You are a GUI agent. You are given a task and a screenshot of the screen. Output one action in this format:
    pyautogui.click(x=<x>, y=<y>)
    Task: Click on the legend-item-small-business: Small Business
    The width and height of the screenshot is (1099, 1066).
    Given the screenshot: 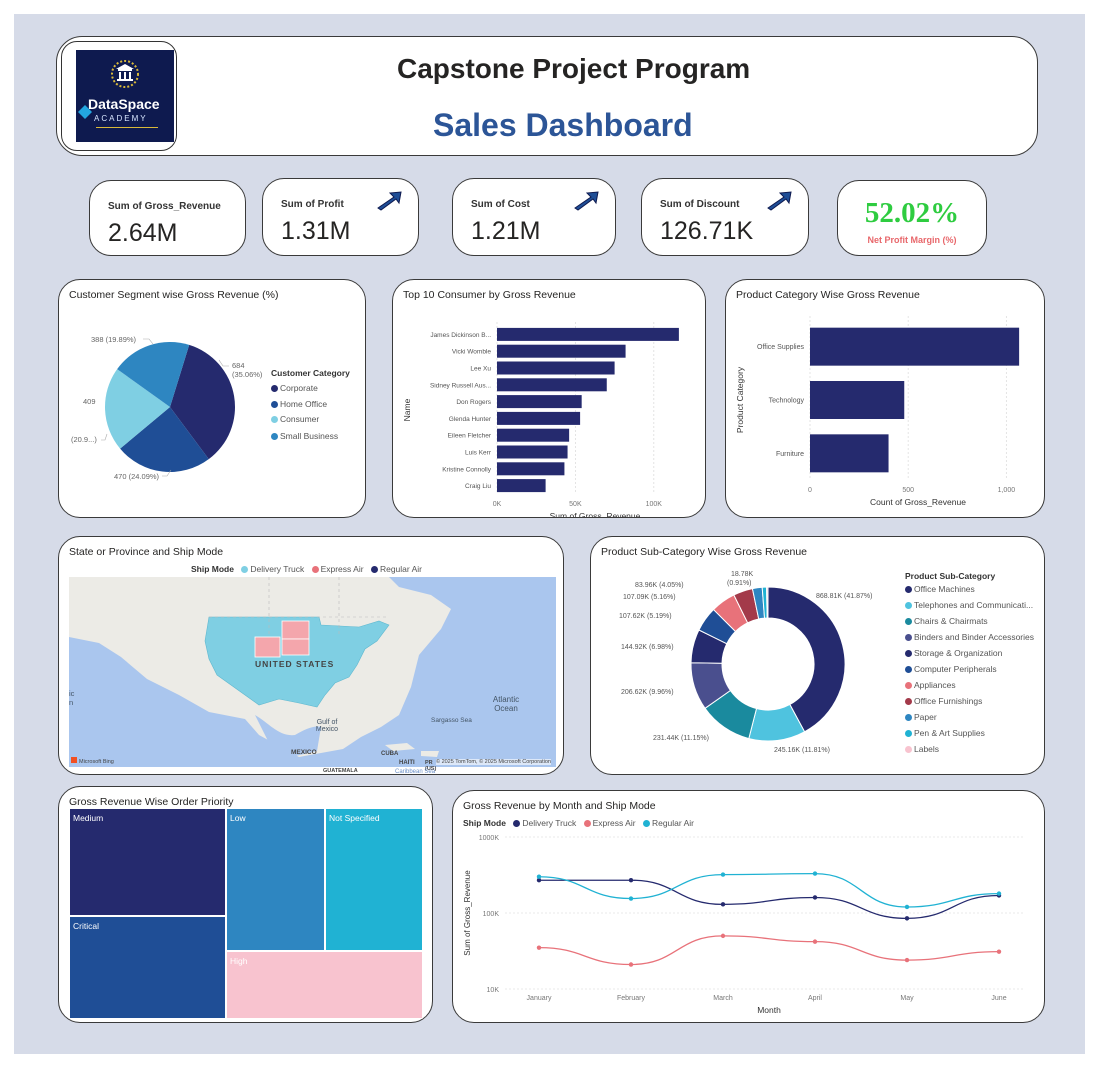 What is the action you would take?
    pyautogui.click(x=304, y=436)
    